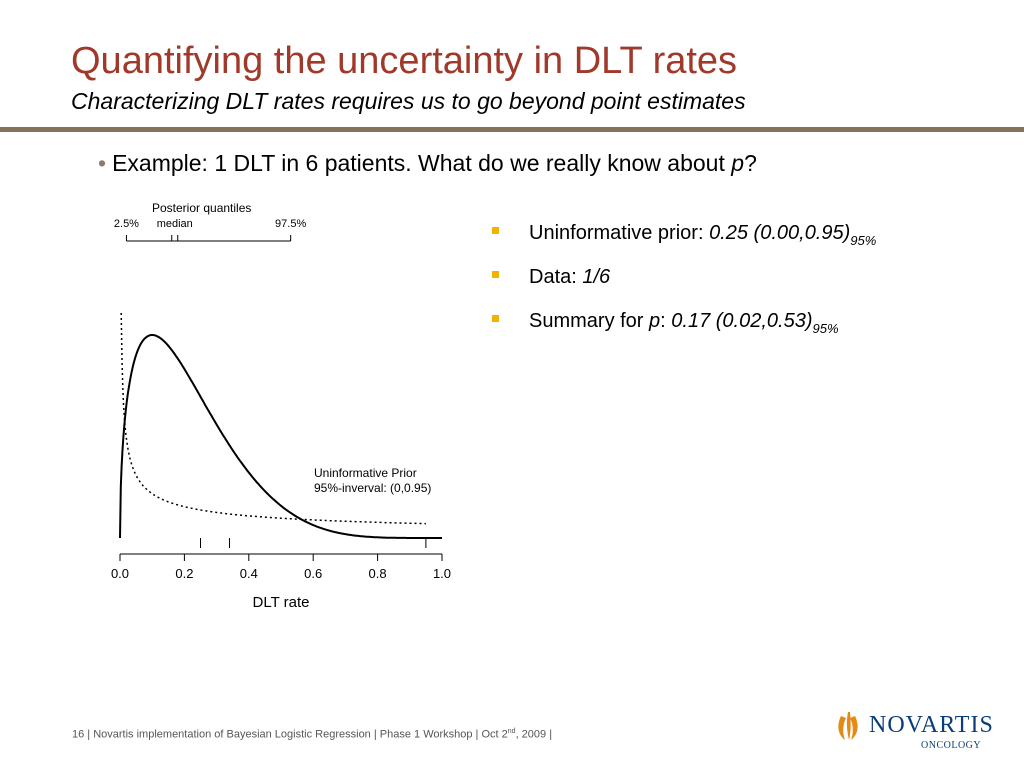  I want to click on flame-icon, so click(848, 726).